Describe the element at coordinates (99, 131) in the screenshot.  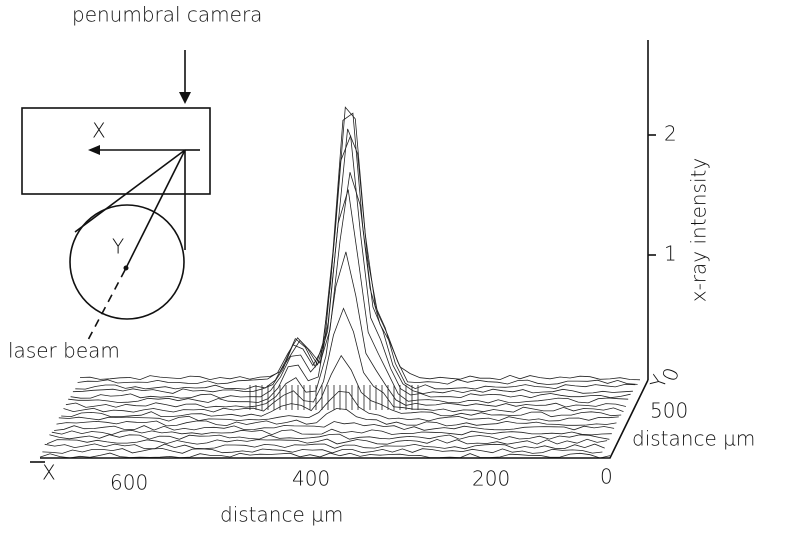
I see `inset-x-label: X` at that location.